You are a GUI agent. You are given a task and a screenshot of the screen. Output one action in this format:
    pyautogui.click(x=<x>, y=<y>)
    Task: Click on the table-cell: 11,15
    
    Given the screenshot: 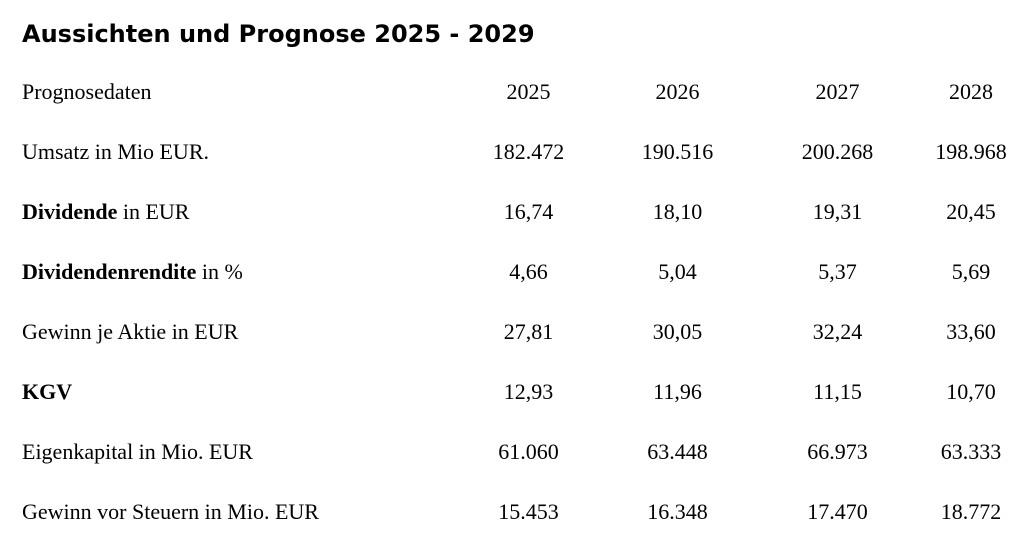 What is the action you would take?
    pyautogui.click(x=837, y=391)
    